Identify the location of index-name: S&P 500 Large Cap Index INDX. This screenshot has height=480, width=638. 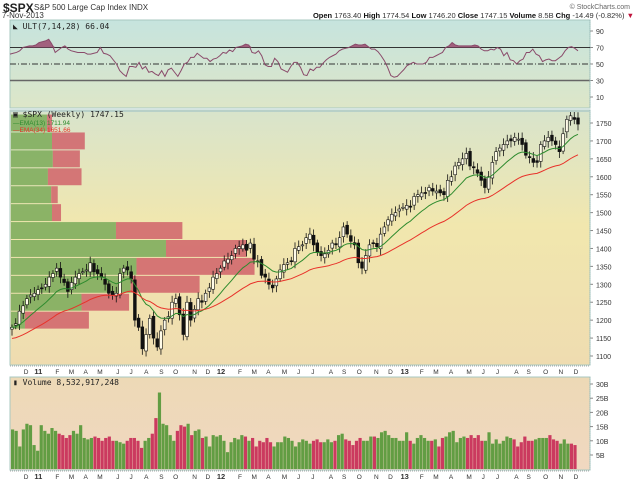
(91, 7).